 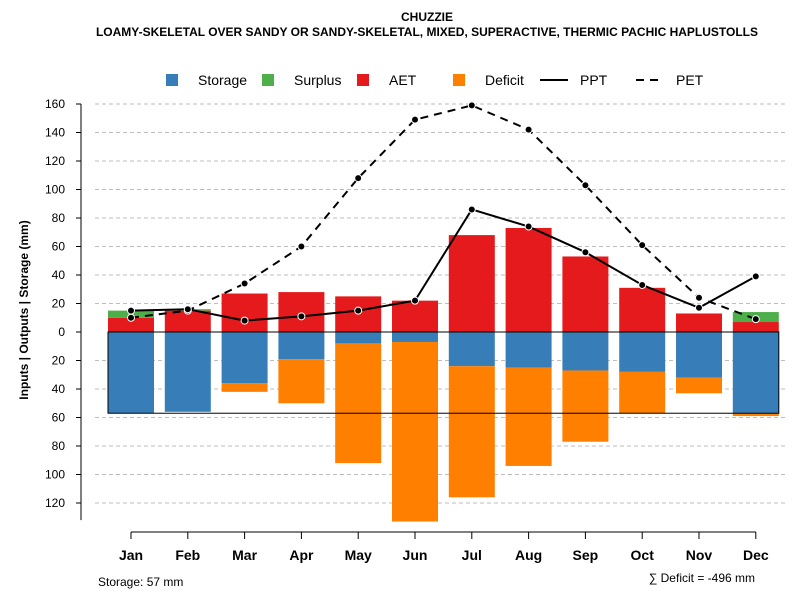 I want to click on legend-label: Deficit, so click(x=504, y=80).